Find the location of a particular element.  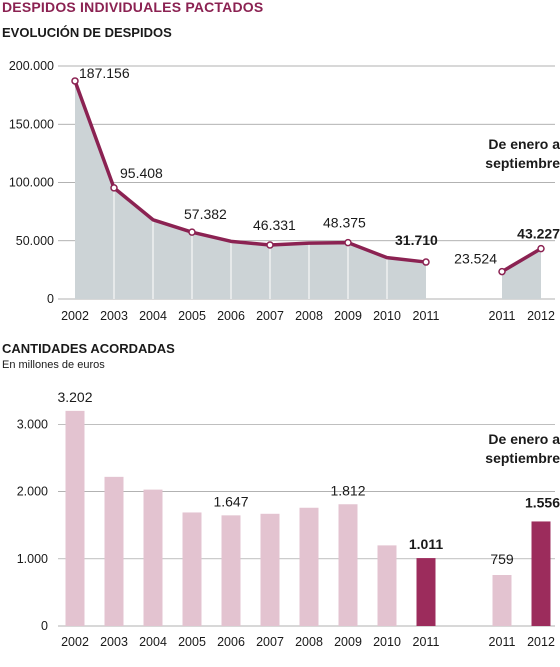

data-label: 1.011 is located at coordinates (426, 544).